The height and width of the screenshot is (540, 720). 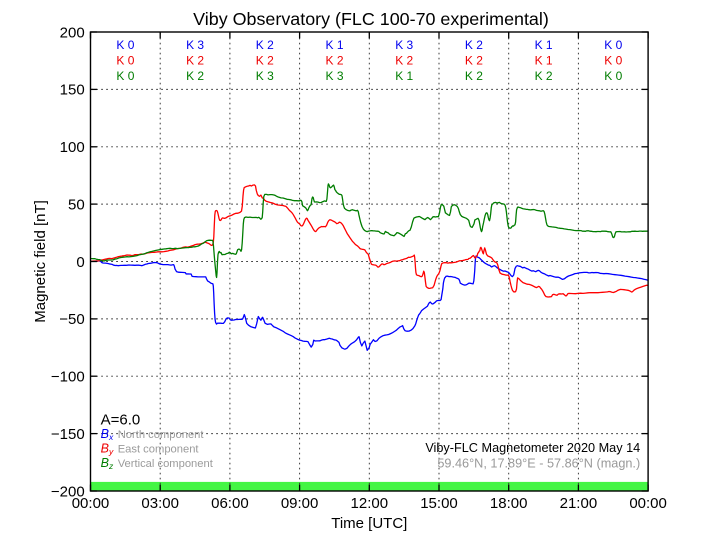 What do you see at coordinates (68, 434) in the screenshot?
I see `svg-text: −150` at bounding box center [68, 434].